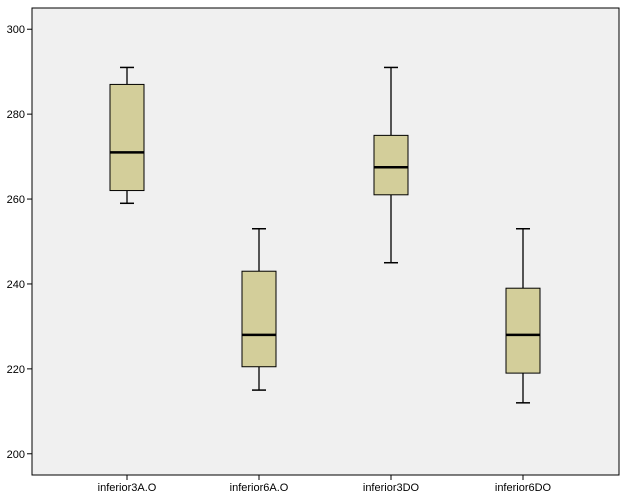 This screenshot has height=501, width=626. I want to click on y-tick-label: 240, so click(16, 285).